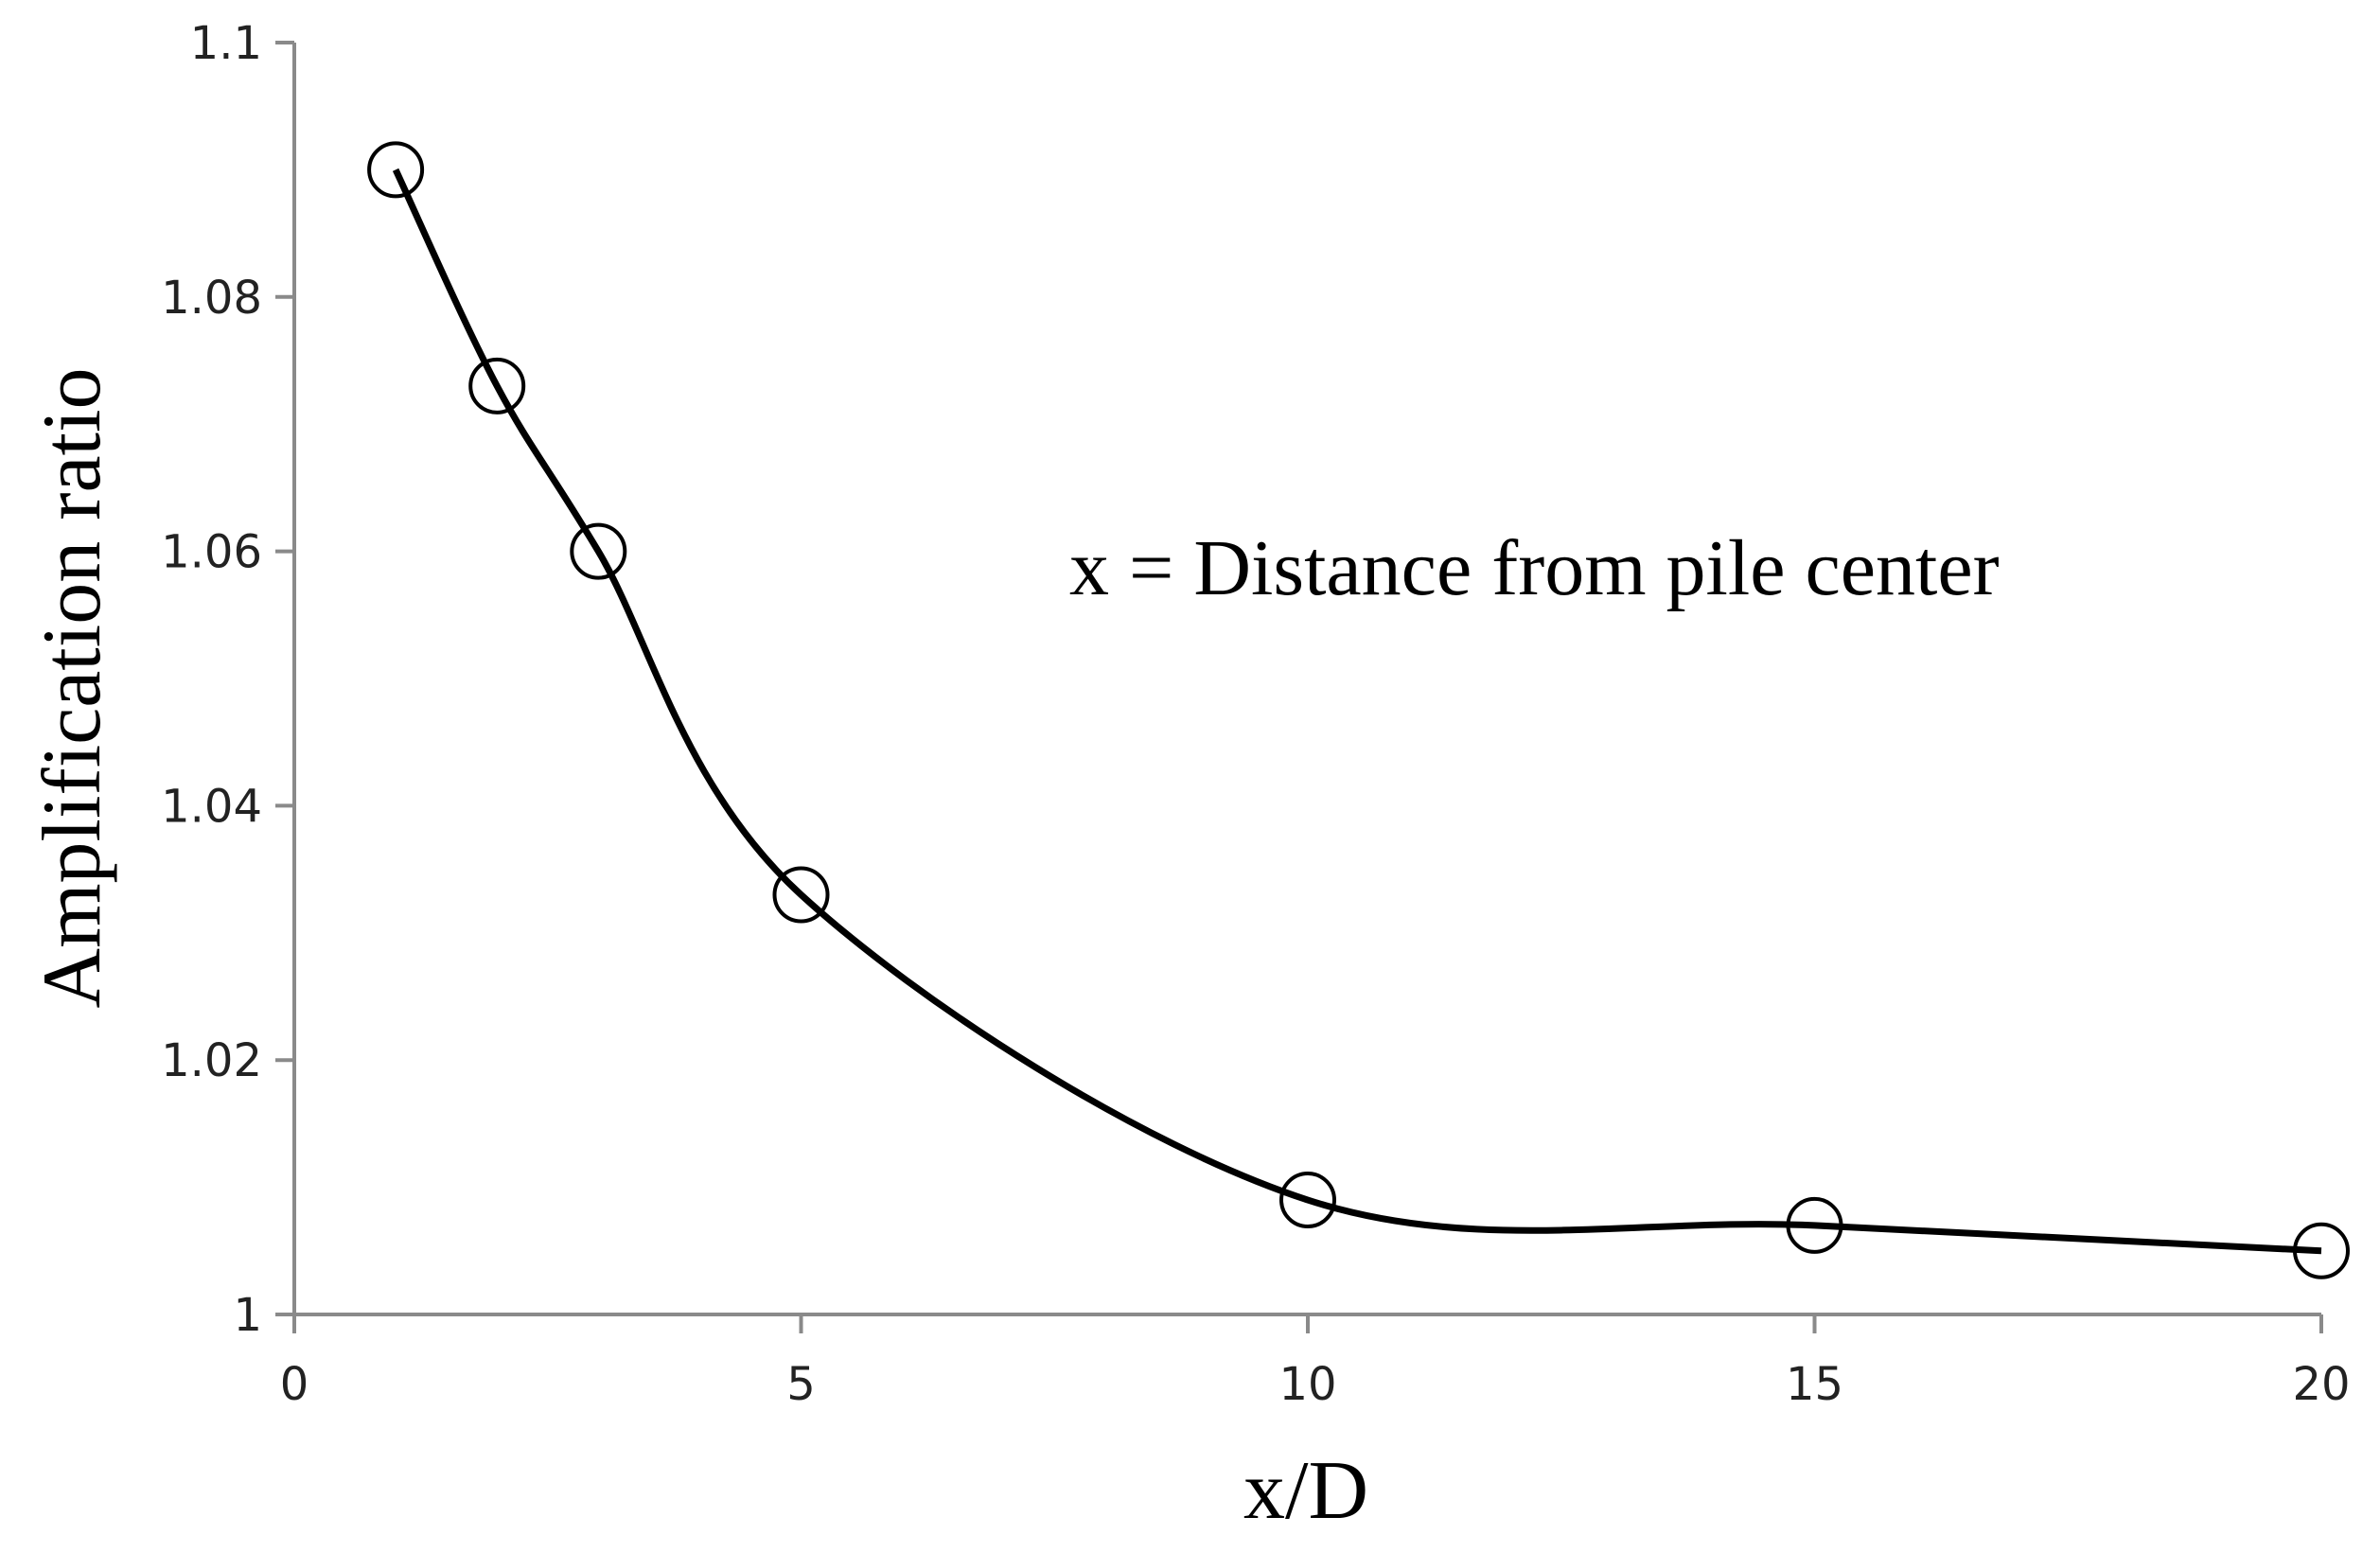  What do you see at coordinates (211, 298) in the screenshot?
I see `y-tick-label: 1.08` at bounding box center [211, 298].